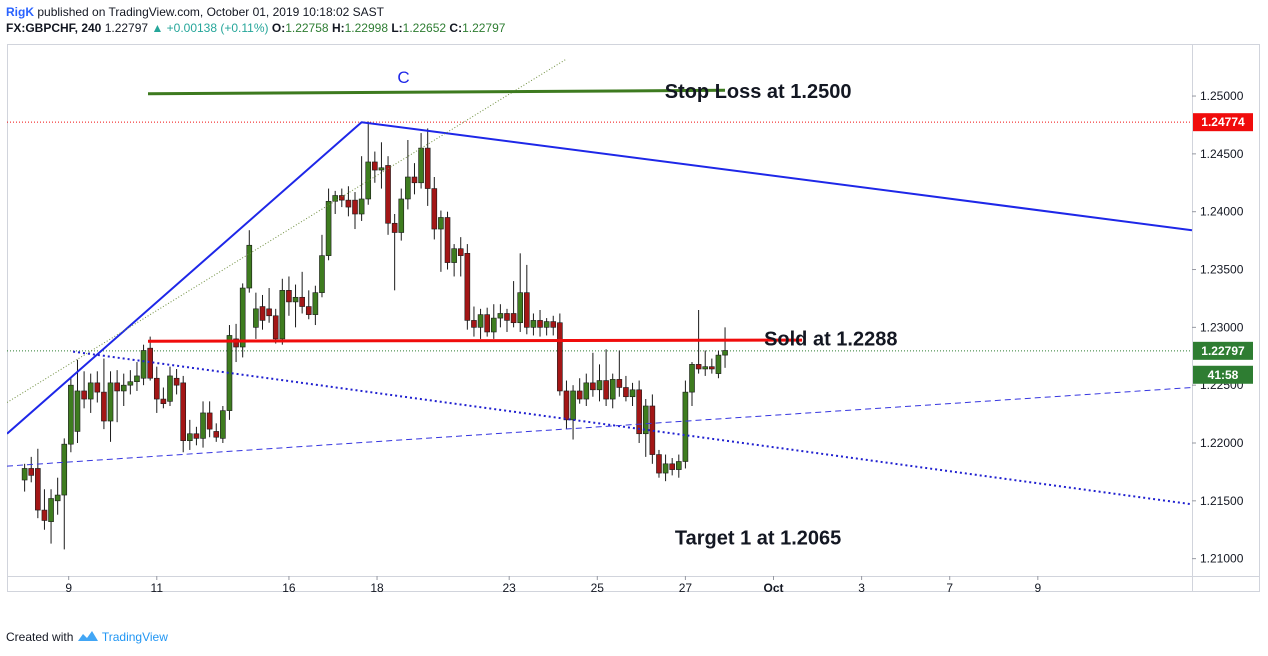  What do you see at coordinates (773, 586) in the screenshot?
I see `time-tick-label: Oct` at bounding box center [773, 586].